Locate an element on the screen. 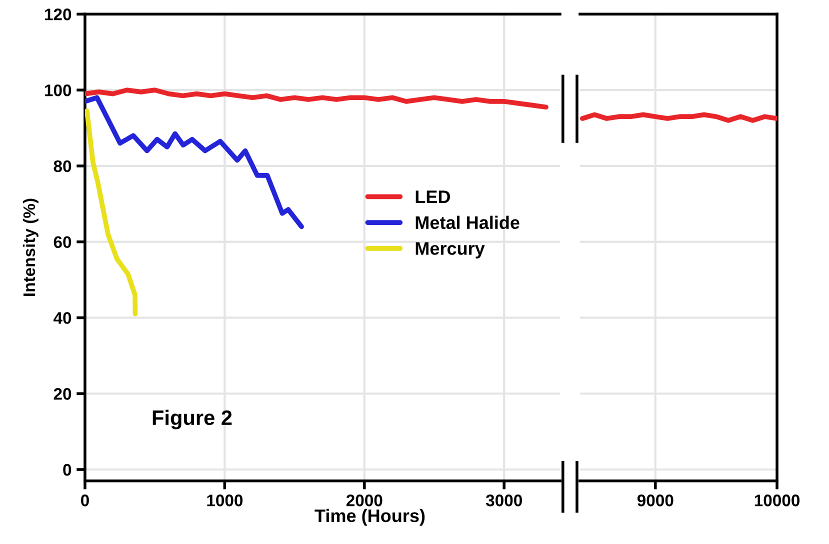  x-tick-label: 10000 is located at coordinates (777, 500).